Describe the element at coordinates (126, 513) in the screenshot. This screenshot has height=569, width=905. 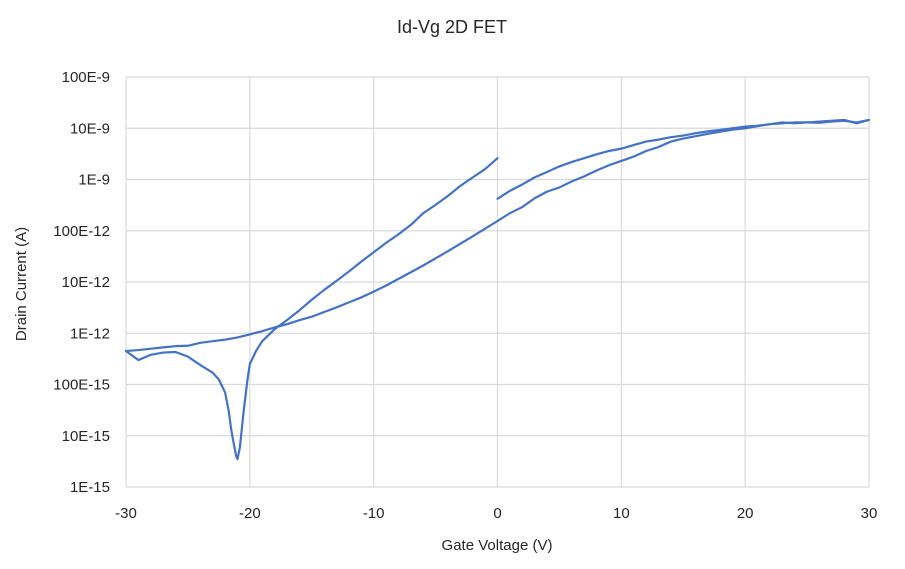
I see `x-tick-label: -30` at that location.